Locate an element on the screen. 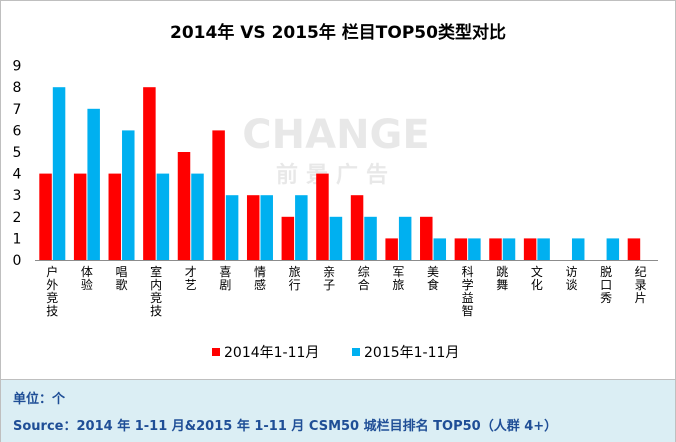 Image resolution: width=676 pixels, height=442 pixels. unit-note: 单位：个 is located at coordinates (39, 399).